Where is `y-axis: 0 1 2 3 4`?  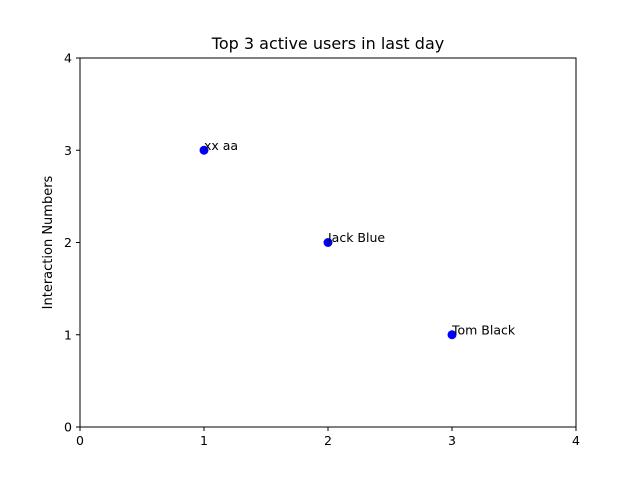 y-axis: 0 1 2 3 4 is located at coordinates (72, 243).